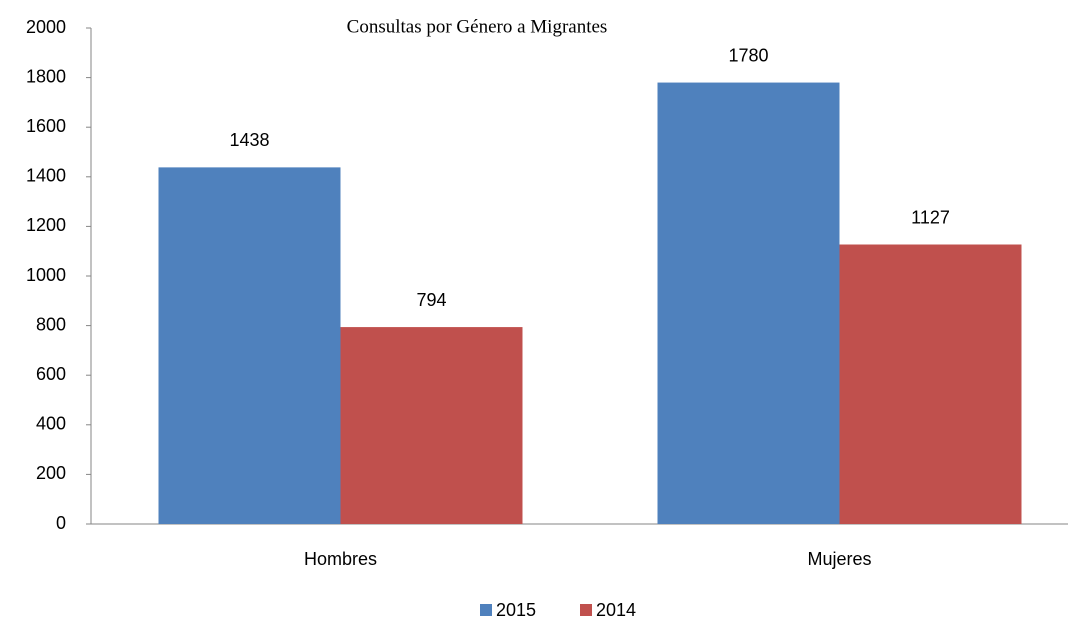  I want to click on y-tick-label: 2000, so click(46, 27).